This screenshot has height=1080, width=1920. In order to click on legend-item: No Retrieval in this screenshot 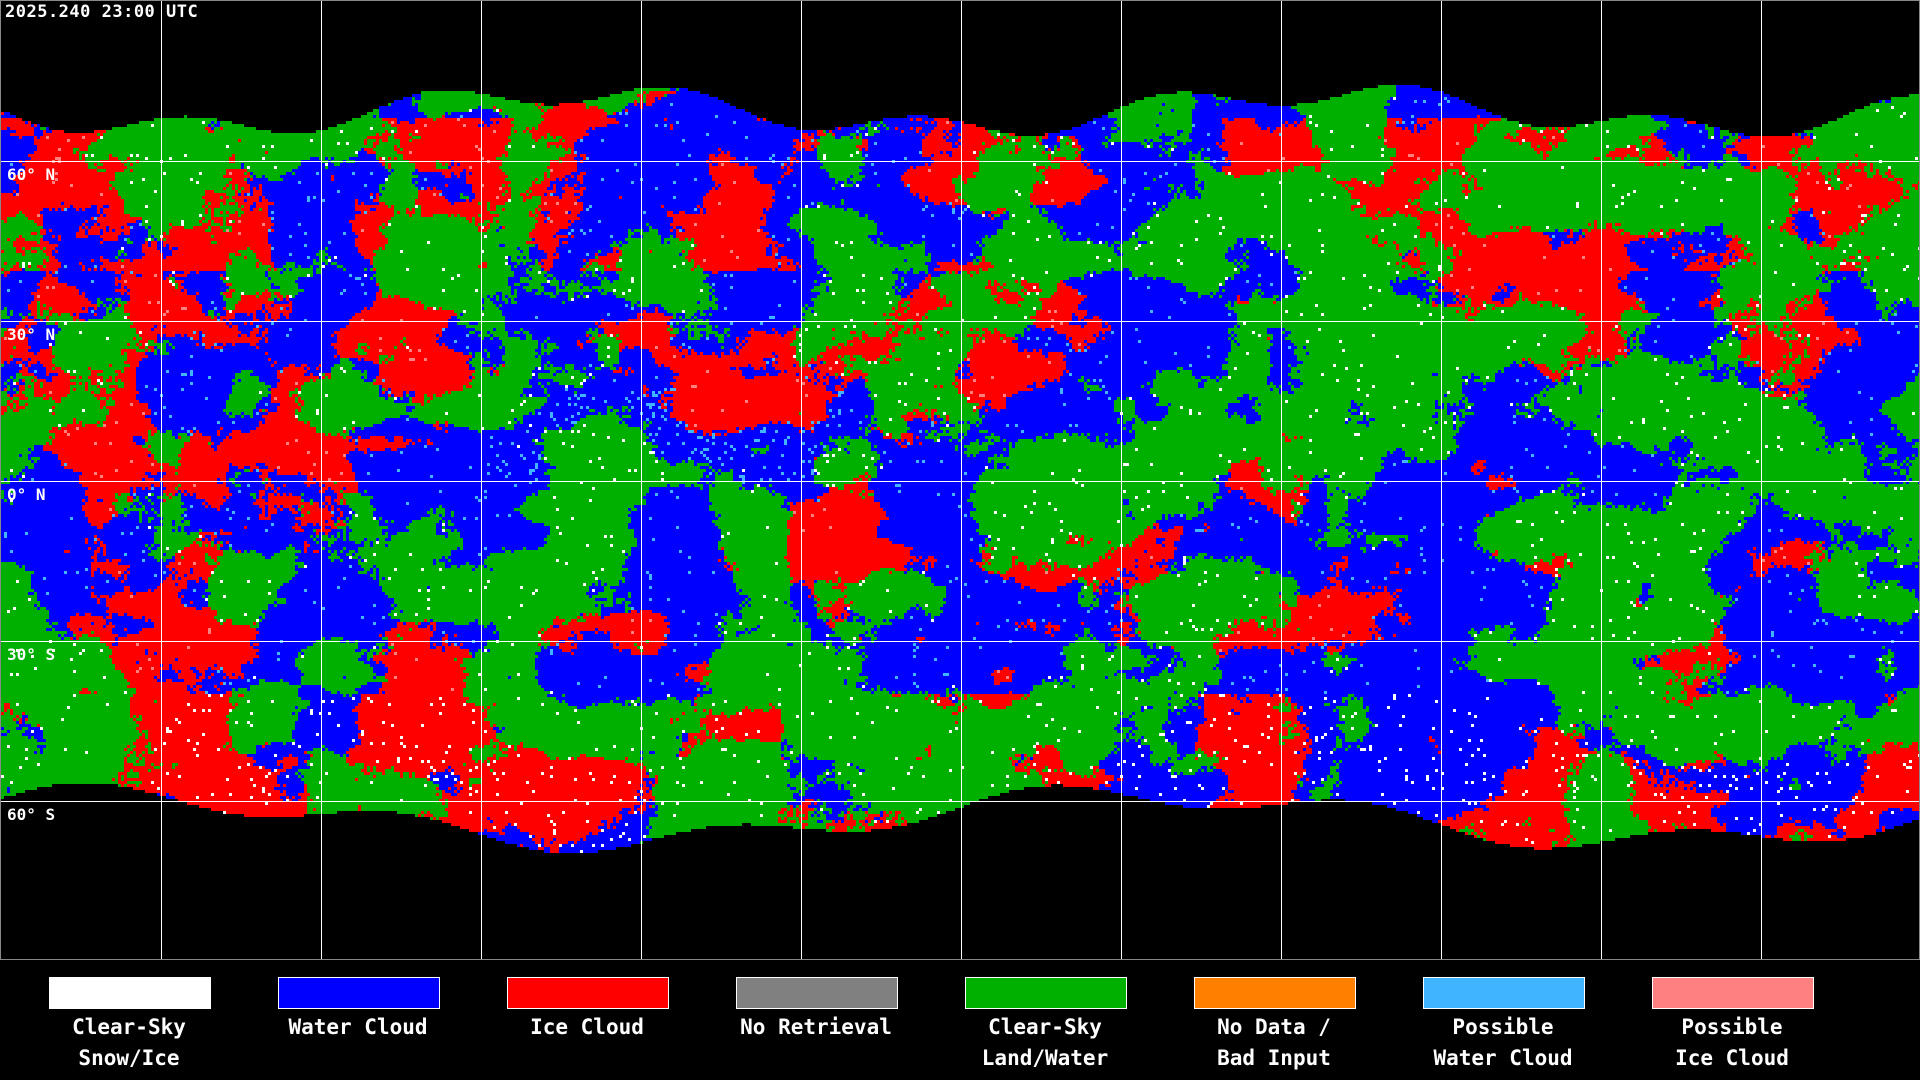, I will do `click(801, 1020)`.